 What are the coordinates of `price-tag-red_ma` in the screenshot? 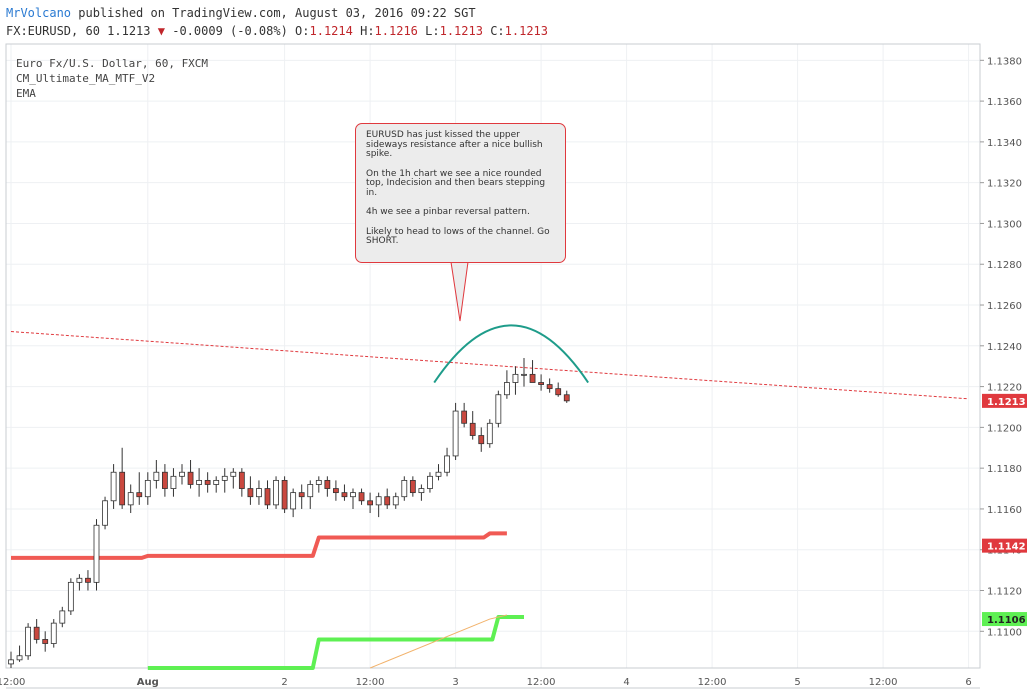 It's located at (1004, 545).